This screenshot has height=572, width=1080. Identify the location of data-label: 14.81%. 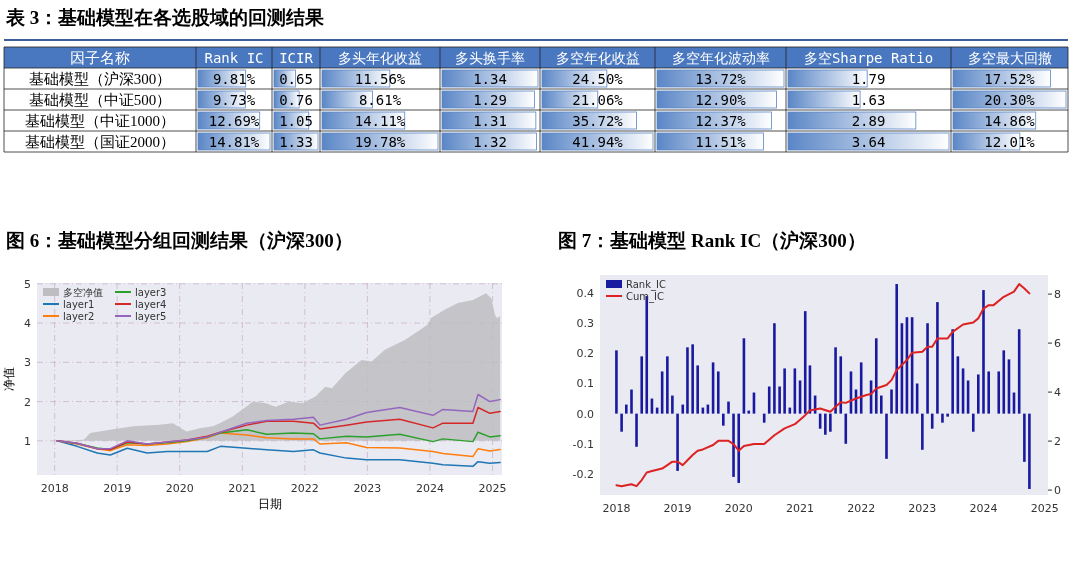
(234, 142).